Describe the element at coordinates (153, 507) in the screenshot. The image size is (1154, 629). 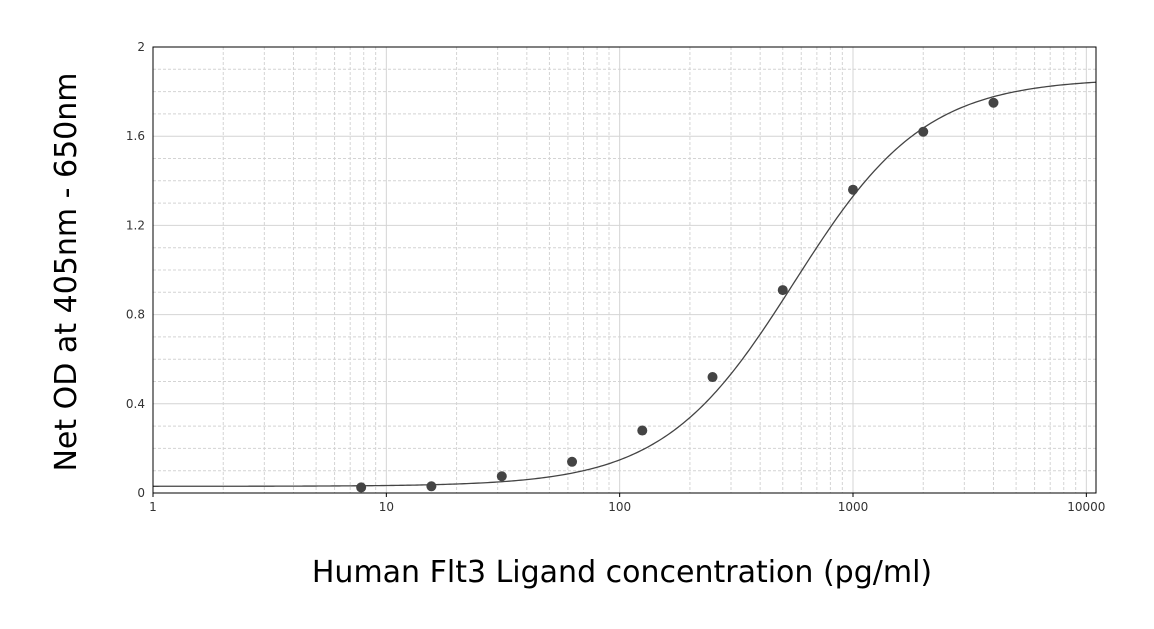
I see `x-tick-label: 1` at that location.